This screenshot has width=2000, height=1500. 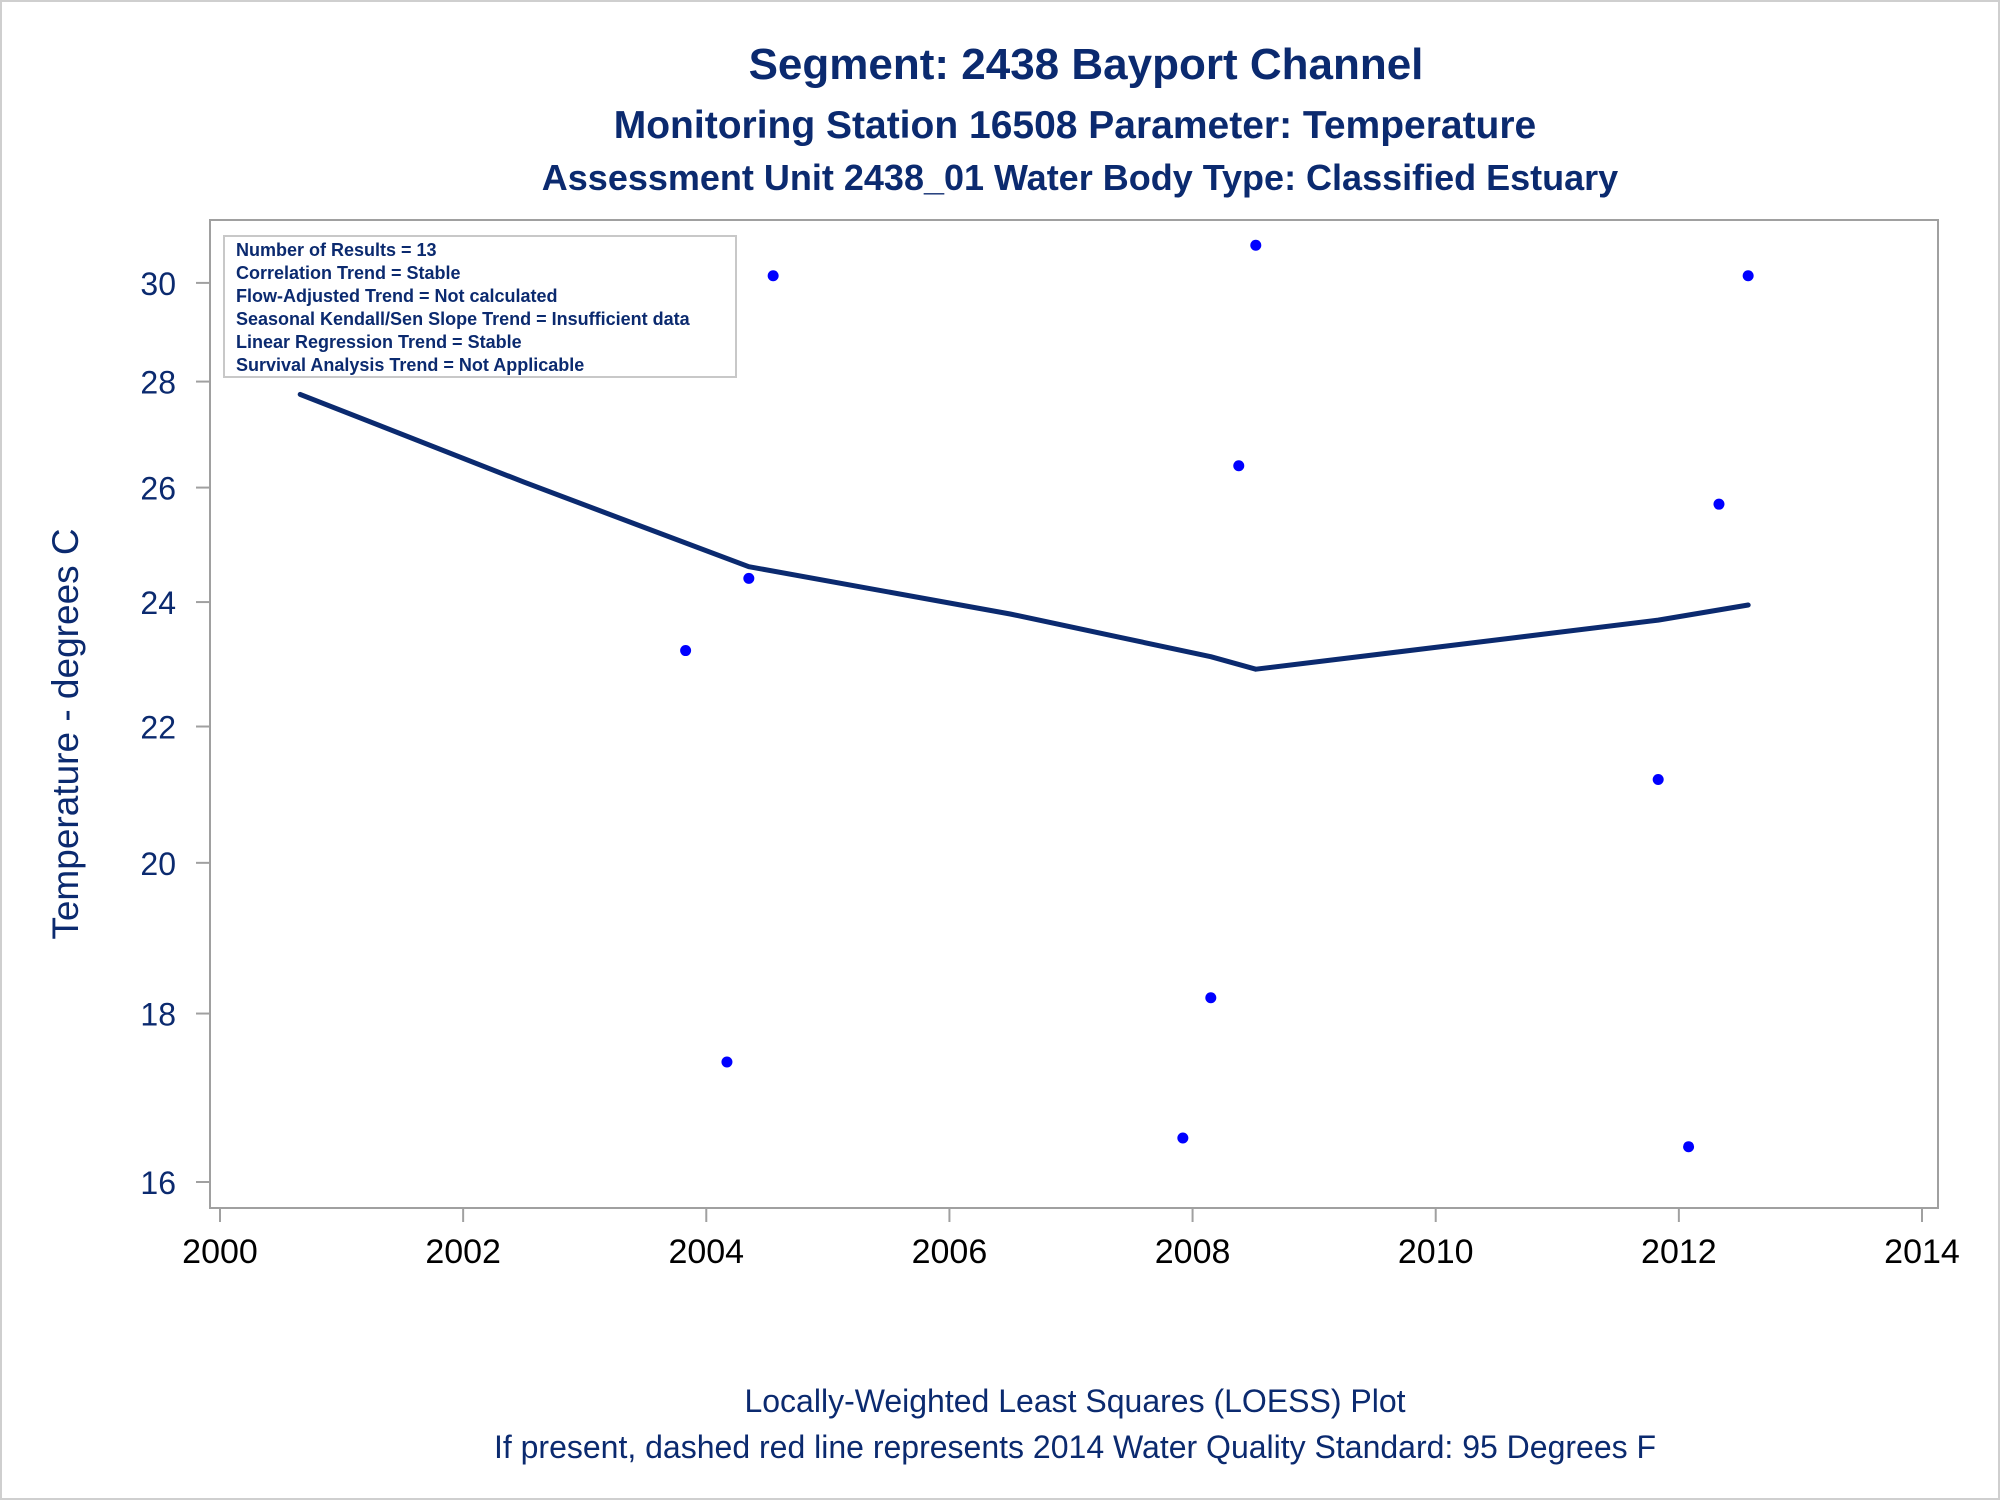 I want to click on y-tick-label: 26, so click(x=158, y=489).